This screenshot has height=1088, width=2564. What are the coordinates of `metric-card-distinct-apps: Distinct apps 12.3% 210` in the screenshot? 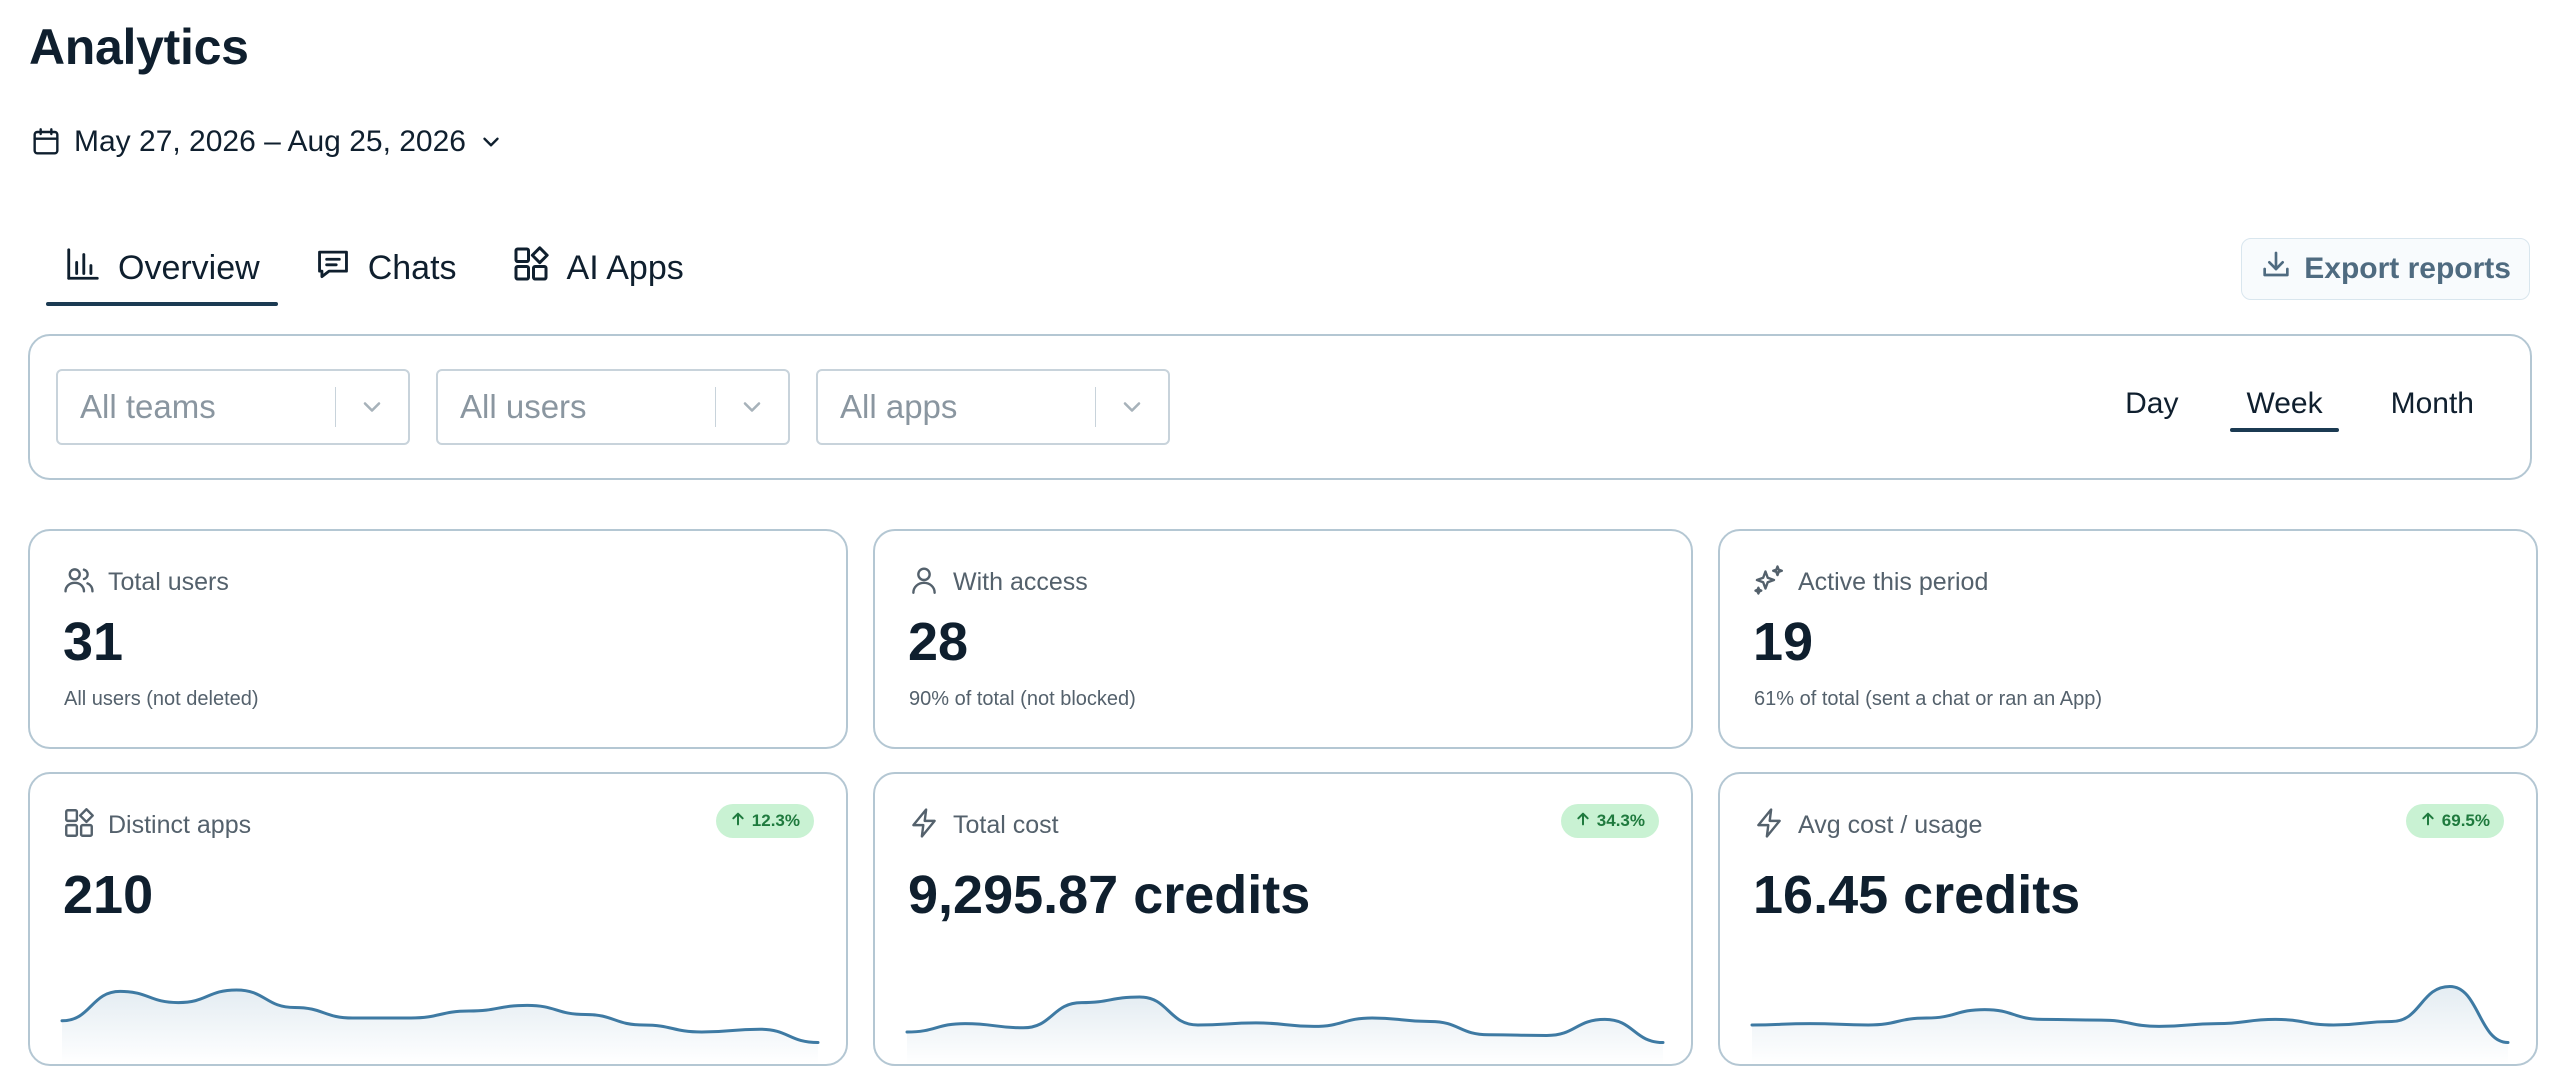 It's located at (438, 919).